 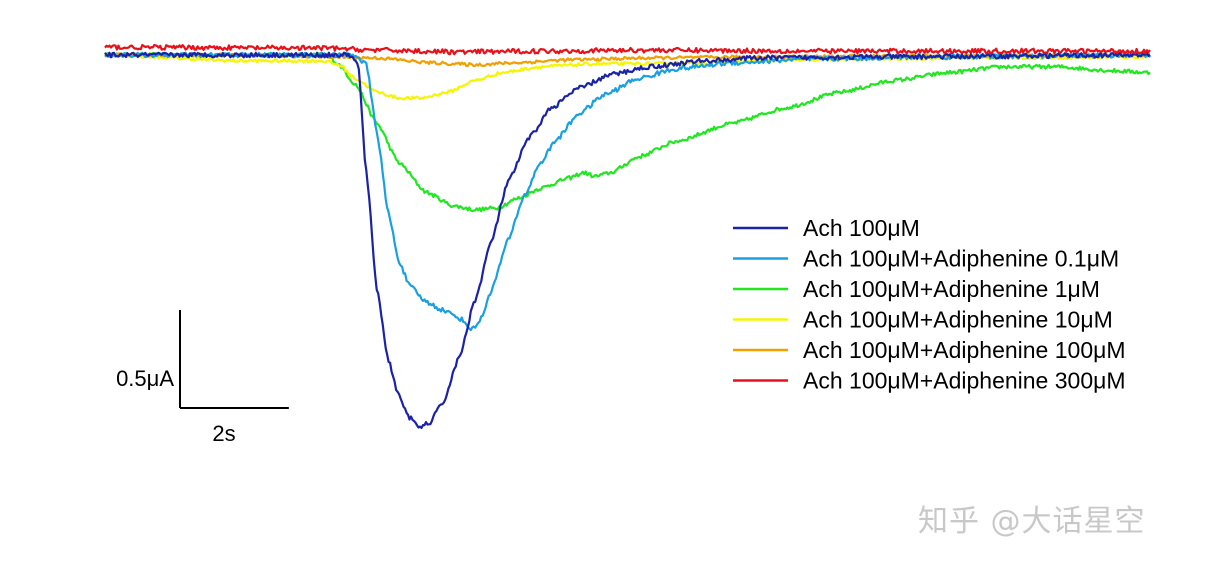 What do you see at coordinates (1032, 521) in the screenshot?
I see `watermark: 知乎 @大话星空` at bounding box center [1032, 521].